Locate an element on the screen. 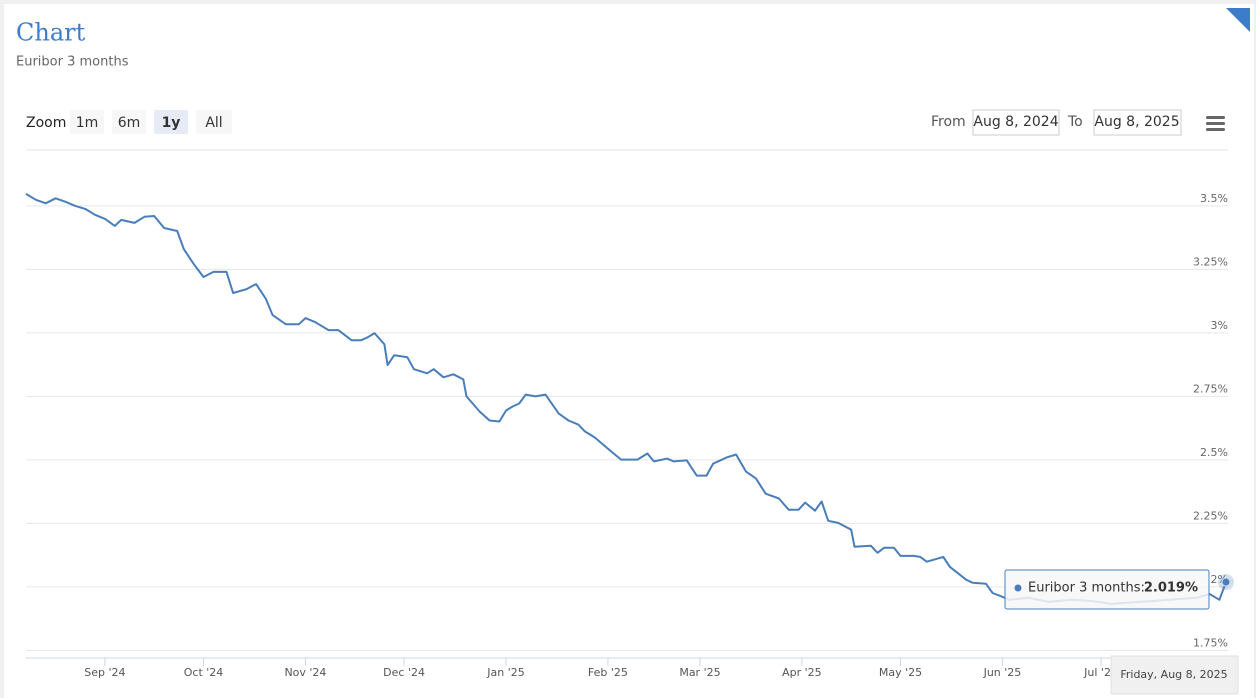  tooltip-box is located at coordinates (1107, 589).